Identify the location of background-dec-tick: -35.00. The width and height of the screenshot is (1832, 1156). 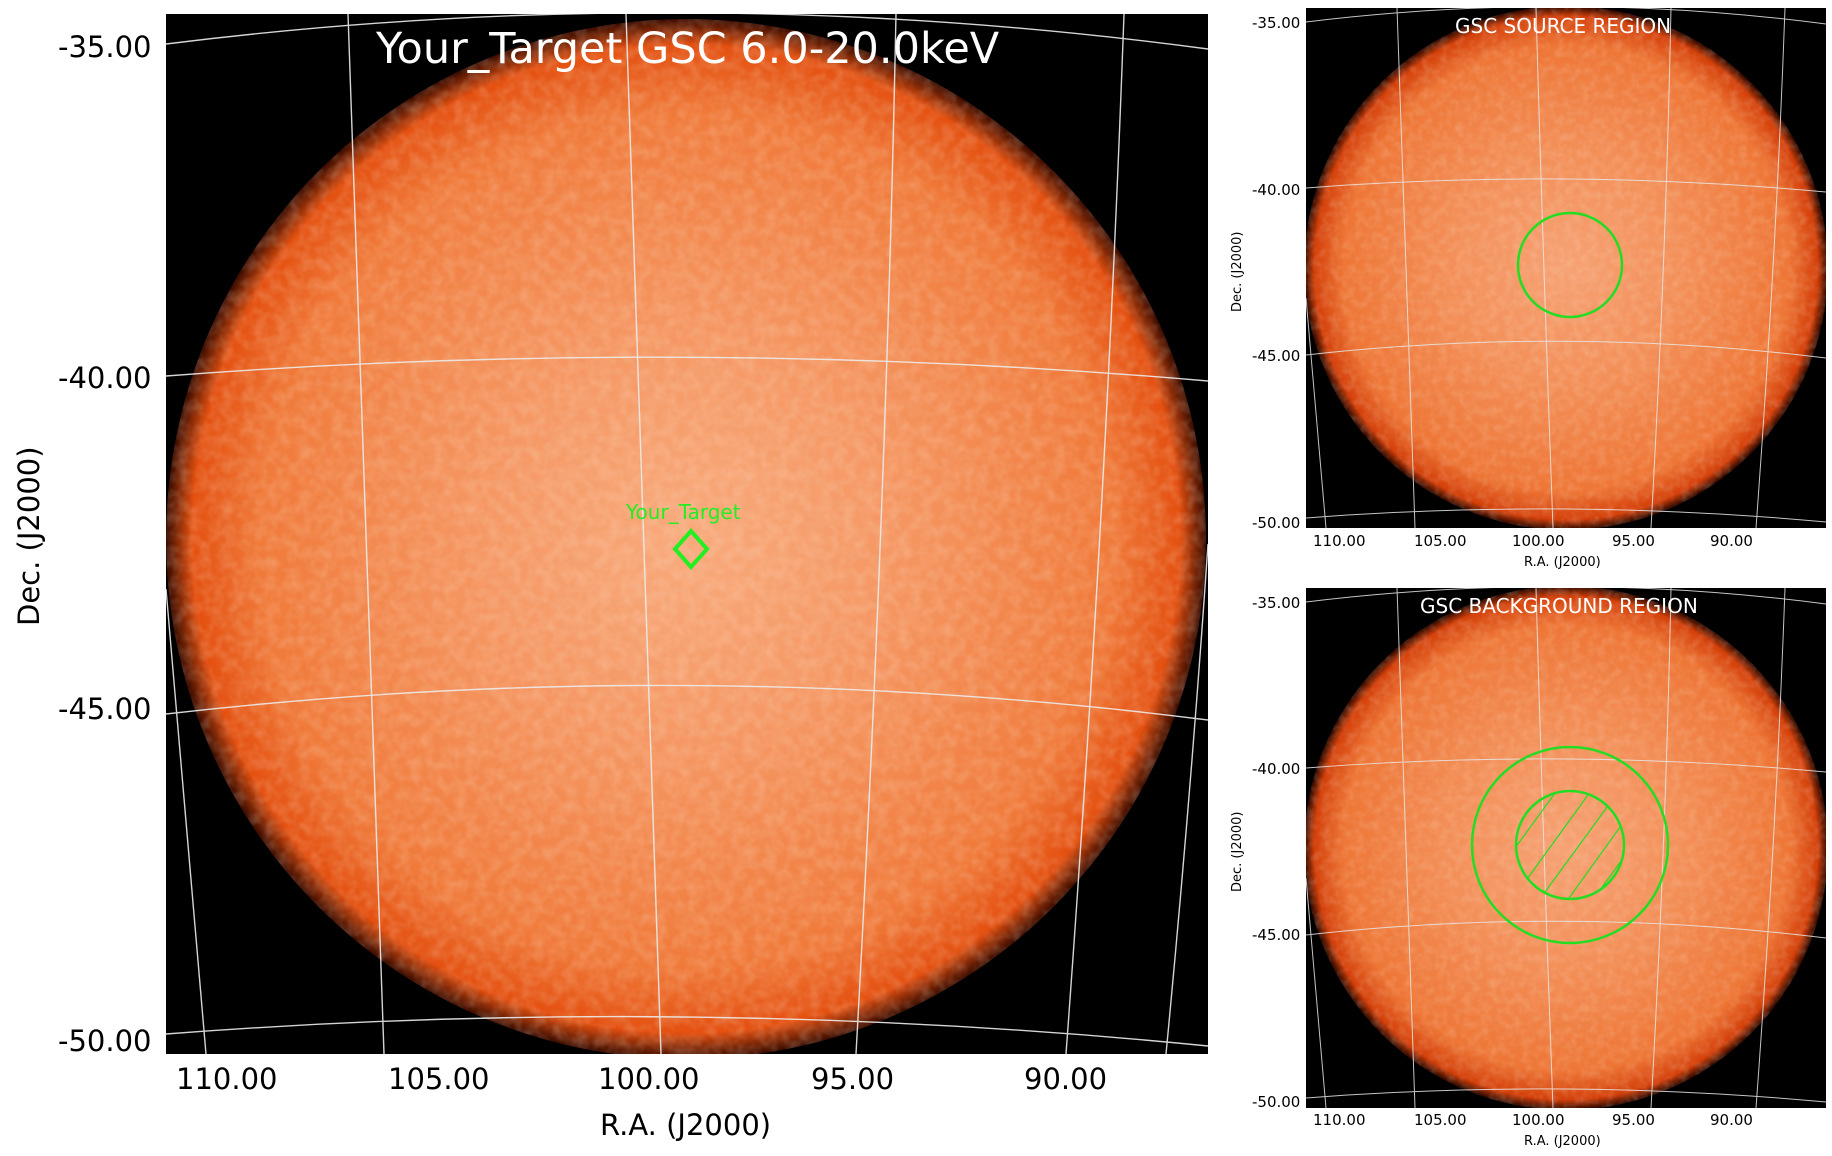
(1276, 603).